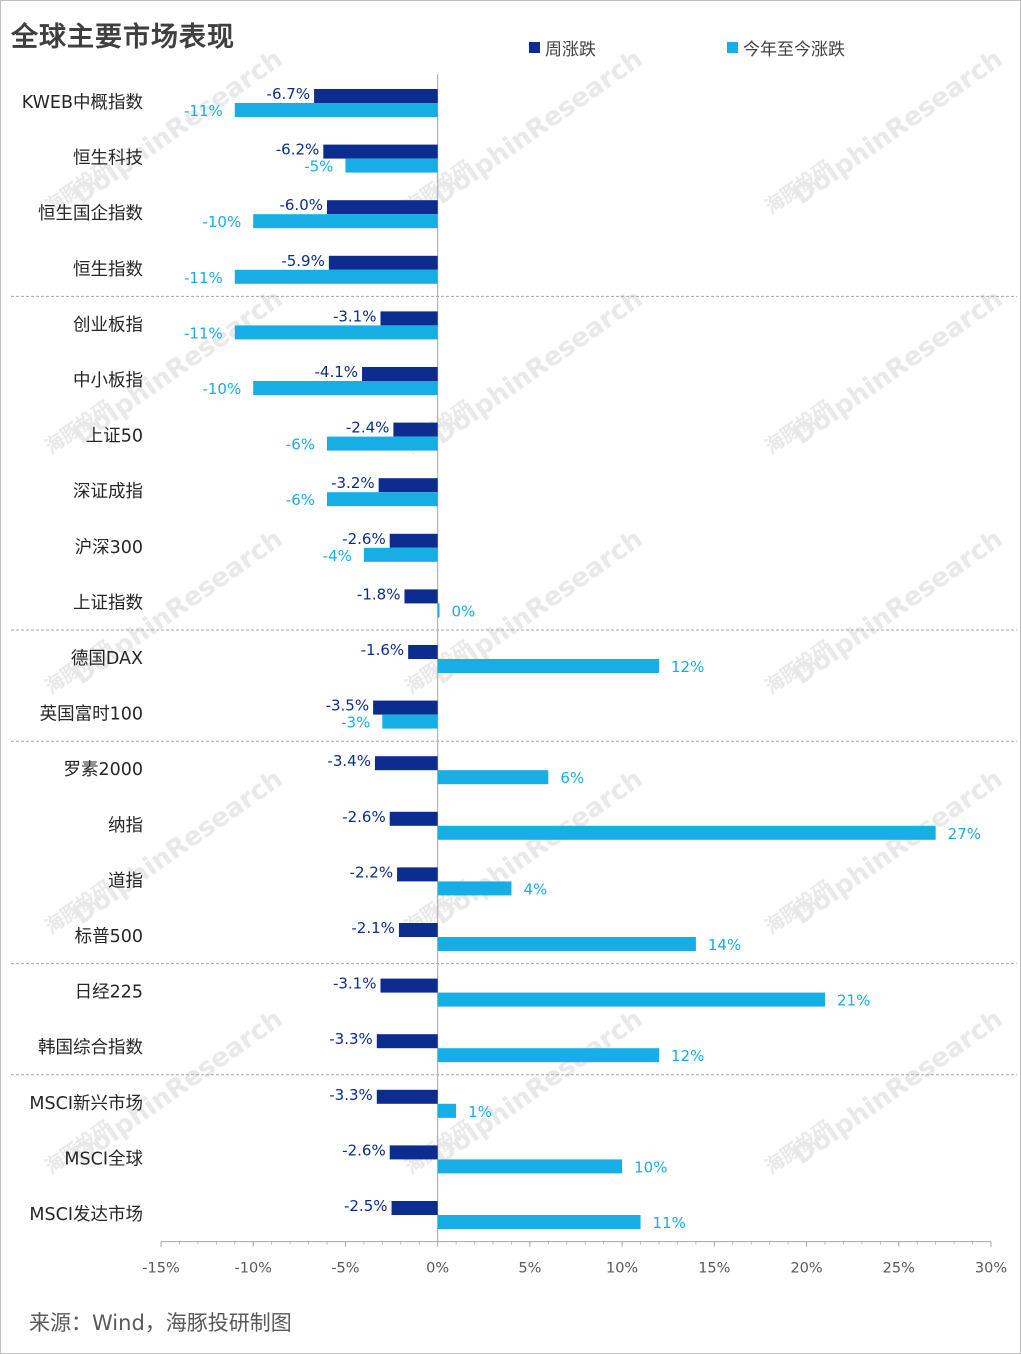 This screenshot has height=1354, width=1021. Describe the element at coordinates (562, 47) in the screenshot. I see `legend-item-weekly: 周涨跌` at that location.